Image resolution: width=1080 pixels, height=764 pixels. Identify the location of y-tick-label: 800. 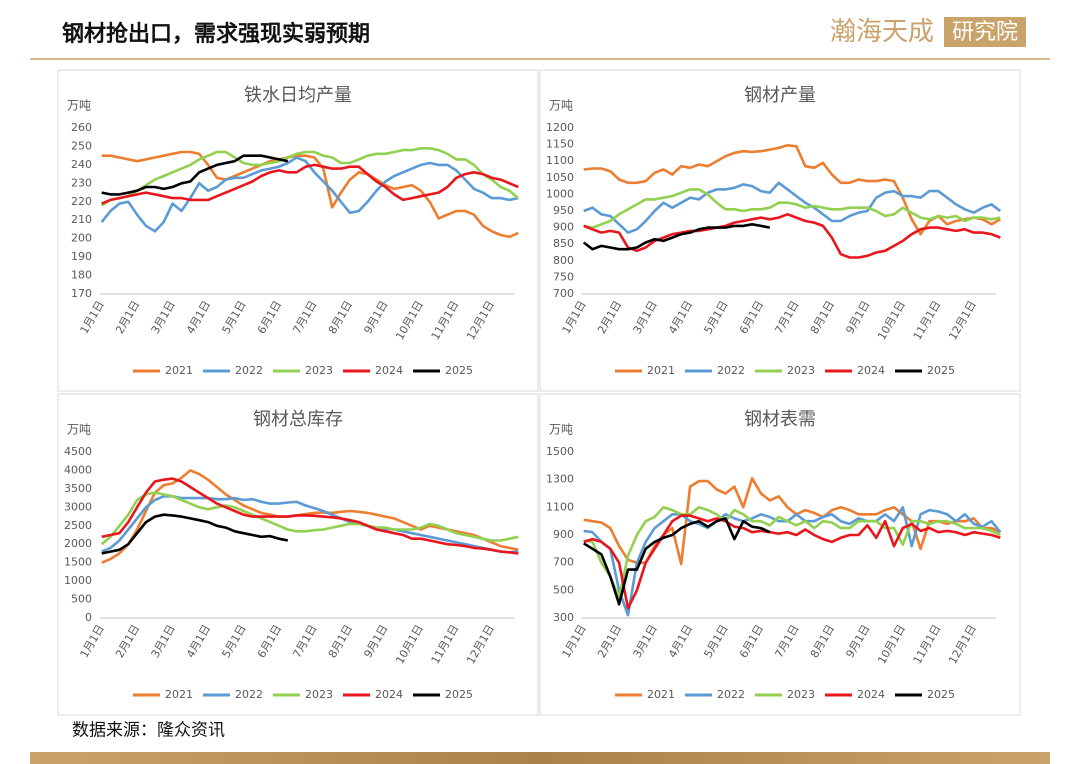
(563, 260).